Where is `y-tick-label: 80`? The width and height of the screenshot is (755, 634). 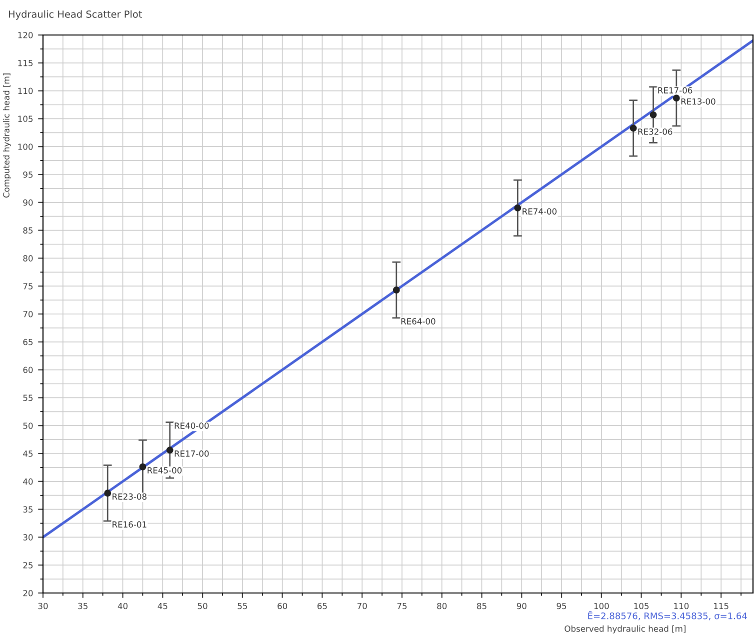 y-tick-label: 80 is located at coordinates (28, 258).